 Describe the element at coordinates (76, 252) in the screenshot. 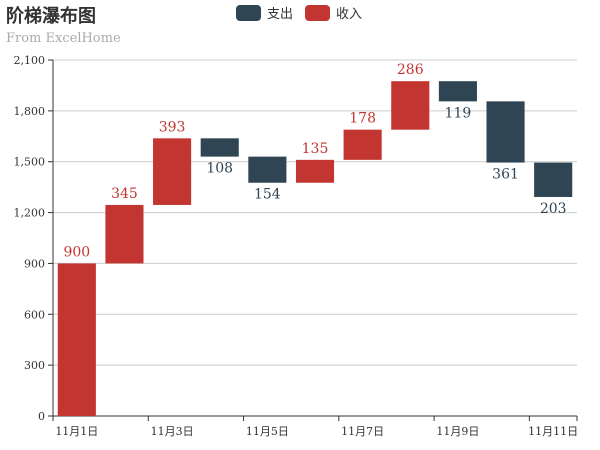

I see `data-label-income: 900` at that location.